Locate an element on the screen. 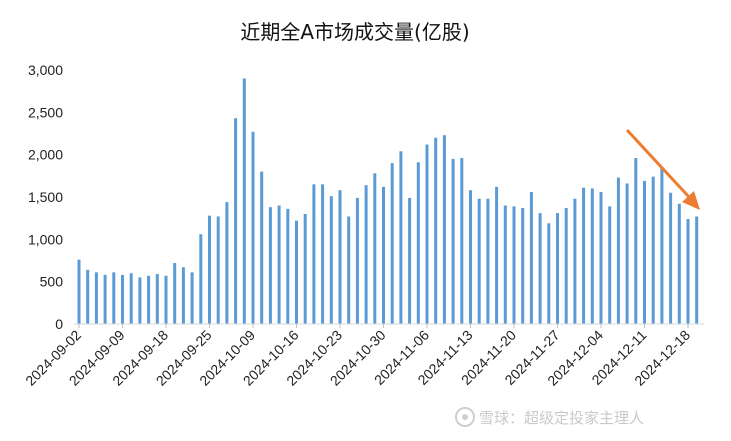 This screenshot has height=441, width=731. y-tick-label: 1,000 is located at coordinates (45, 239).